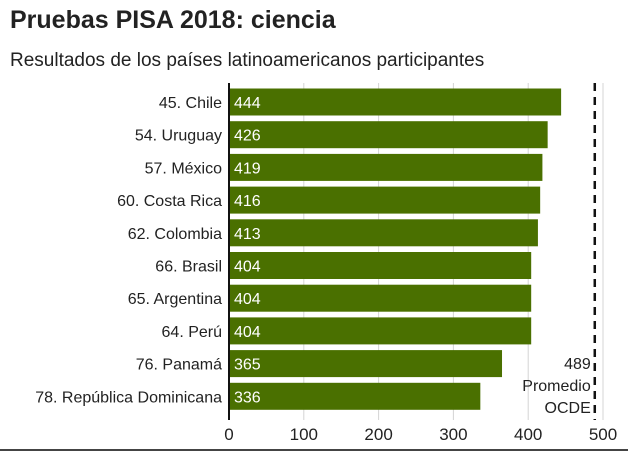  What do you see at coordinates (183, 168) in the screenshot?
I see `category-label: 57. México` at bounding box center [183, 168].